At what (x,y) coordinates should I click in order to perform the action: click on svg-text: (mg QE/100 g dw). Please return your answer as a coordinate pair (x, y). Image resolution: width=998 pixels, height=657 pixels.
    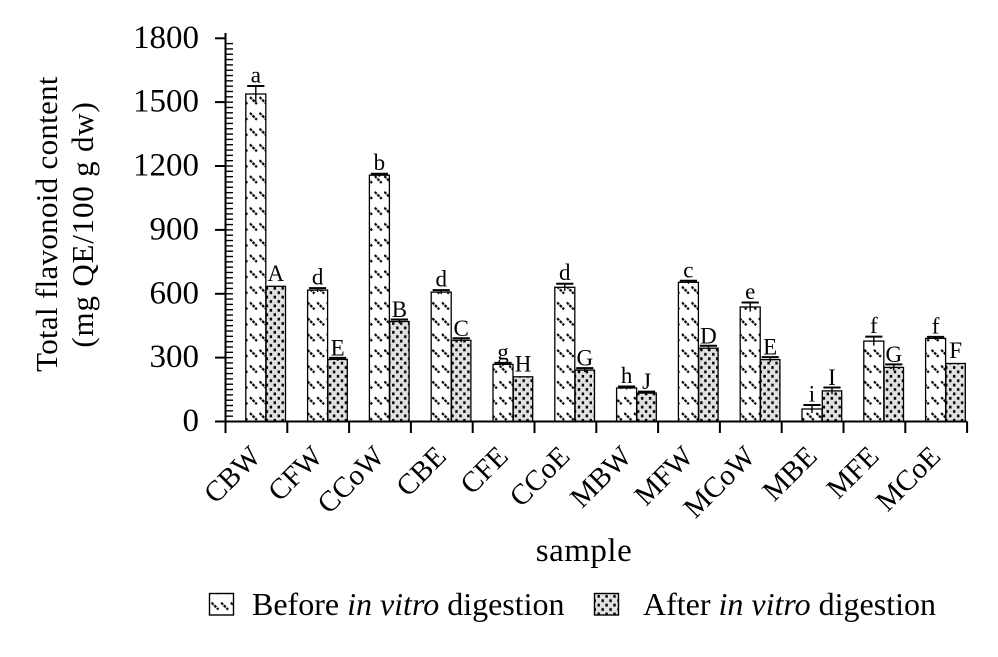
    Looking at the image, I should click on (82, 224).